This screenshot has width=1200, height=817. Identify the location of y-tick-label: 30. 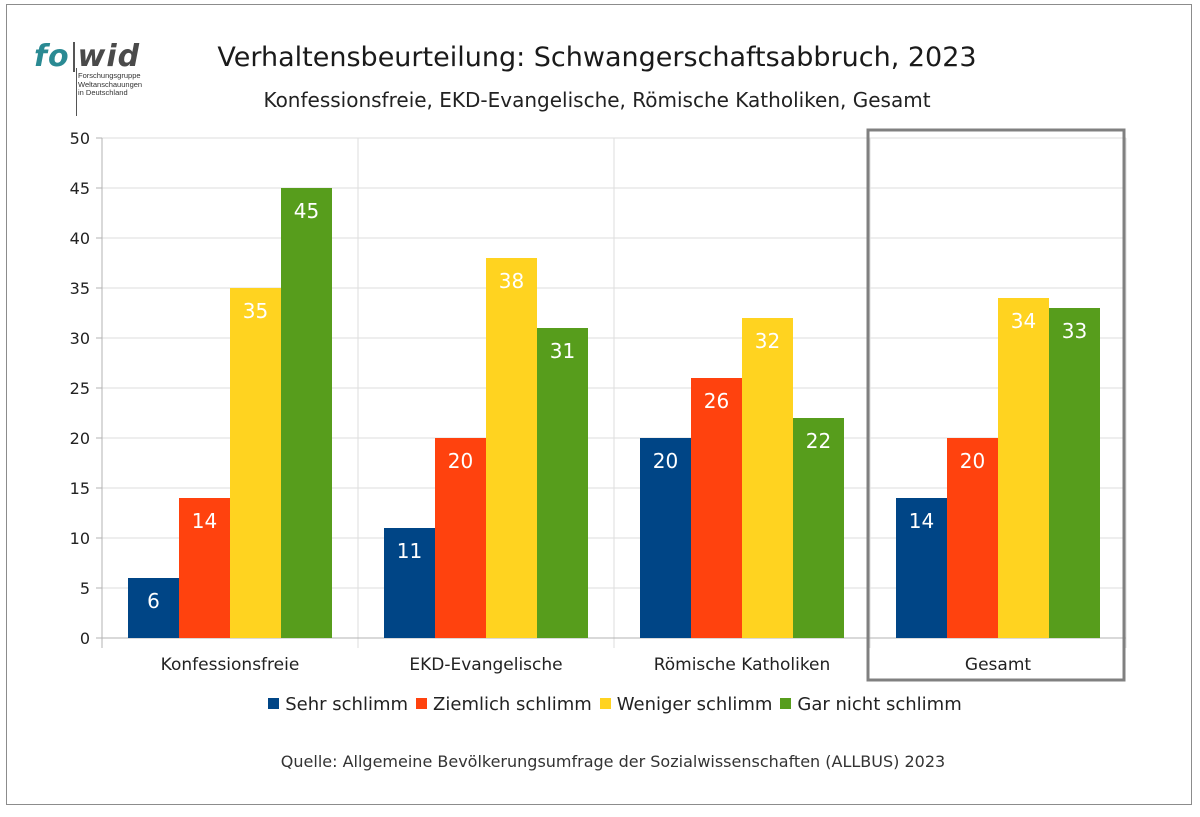
(80, 338).